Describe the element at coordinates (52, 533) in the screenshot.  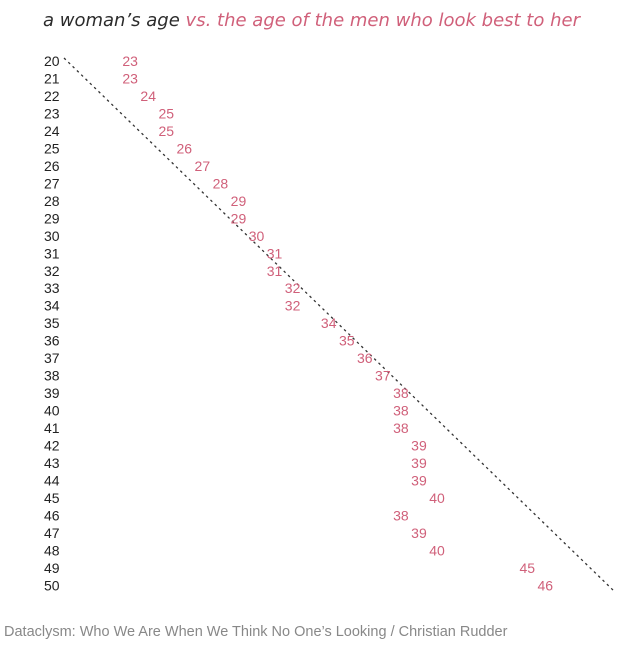
I see `y-tick-label: 47` at that location.